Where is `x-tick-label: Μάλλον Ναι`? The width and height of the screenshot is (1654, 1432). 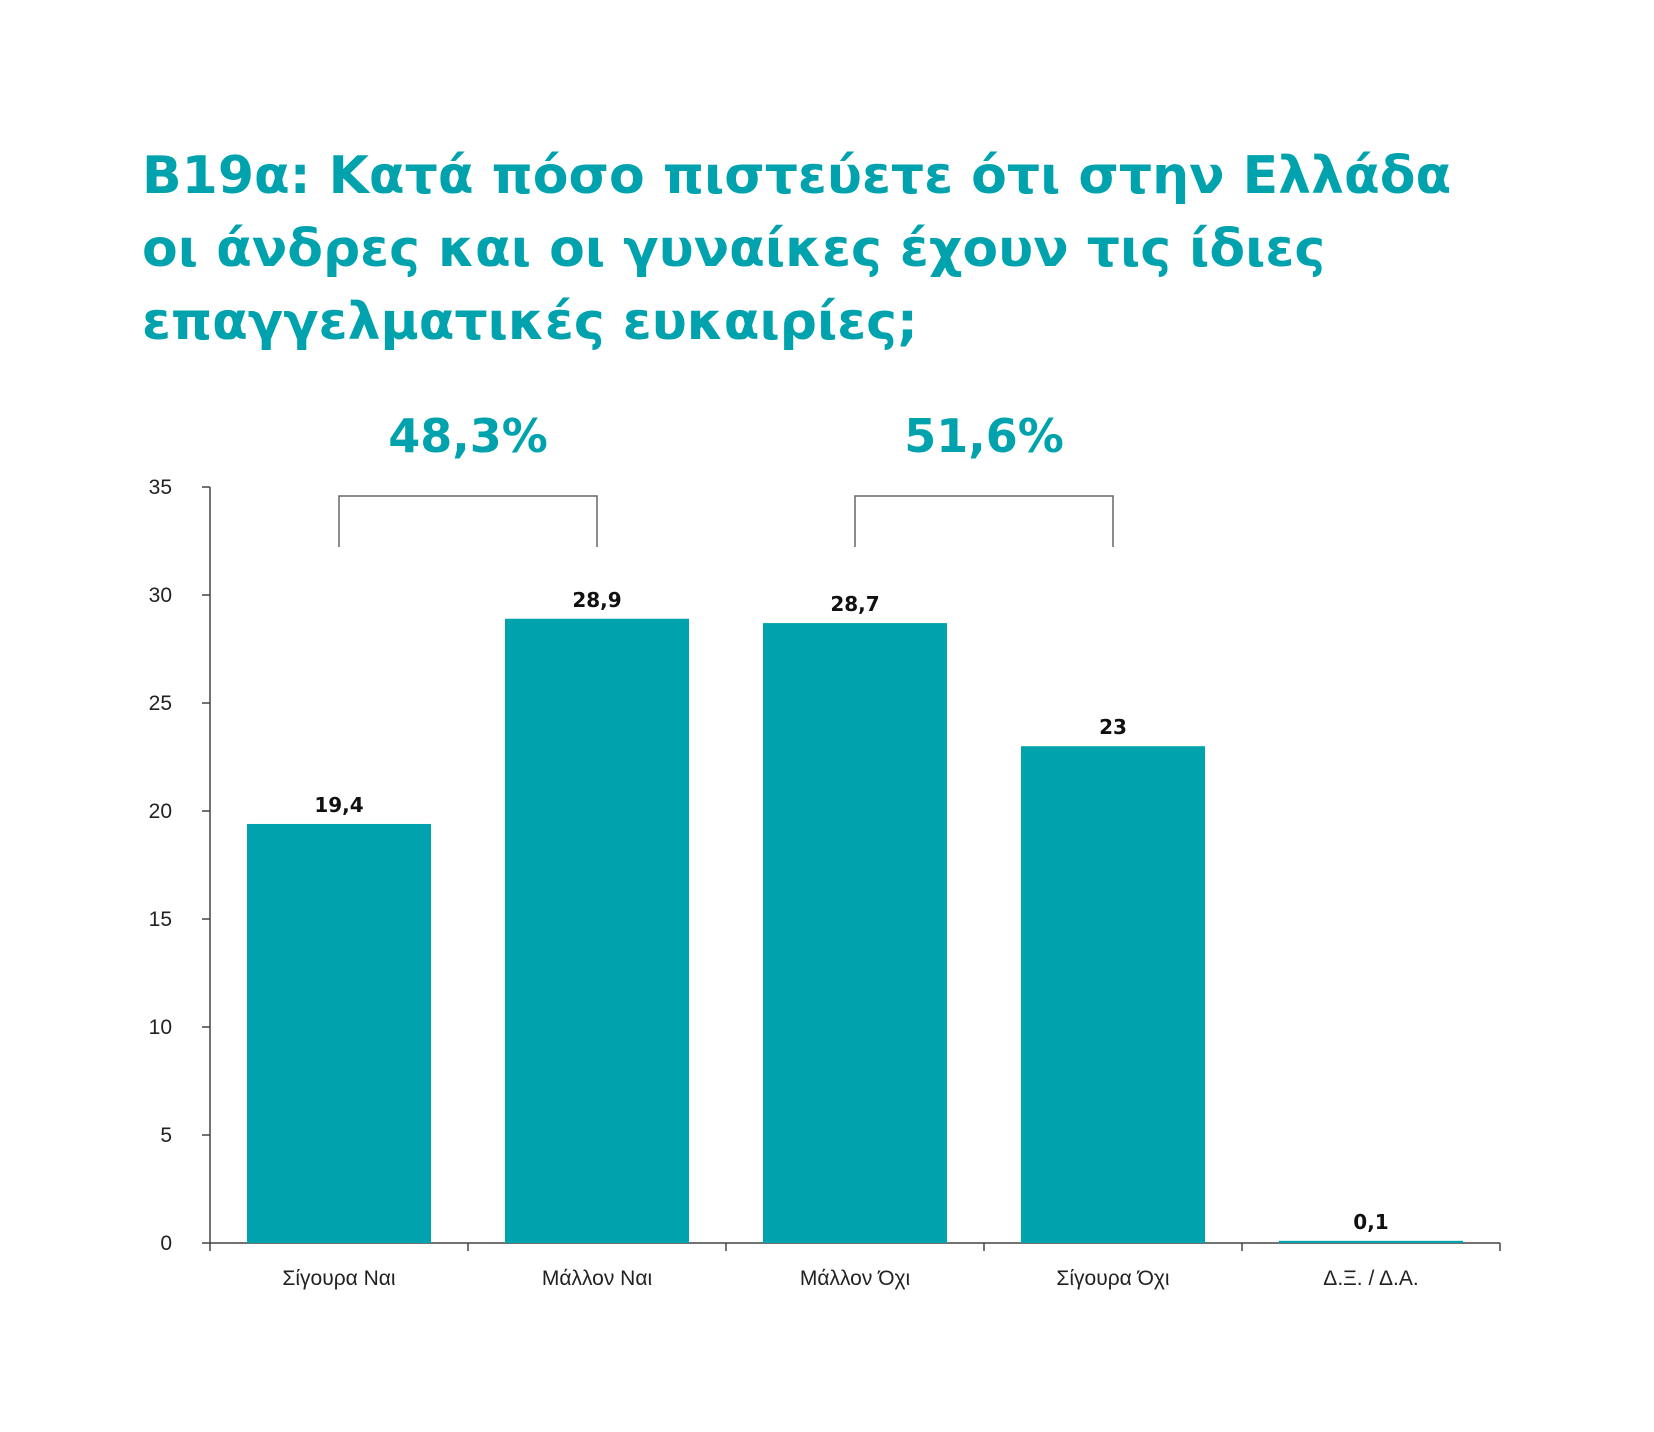
x-tick-label: Μάλλον Ναι is located at coordinates (597, 1278).